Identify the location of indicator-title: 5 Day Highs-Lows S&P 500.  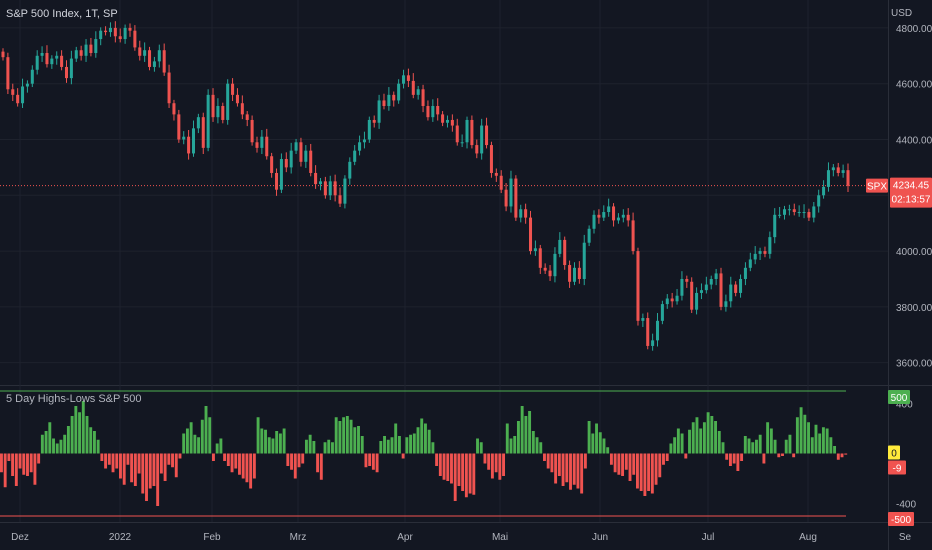
(74, 399).